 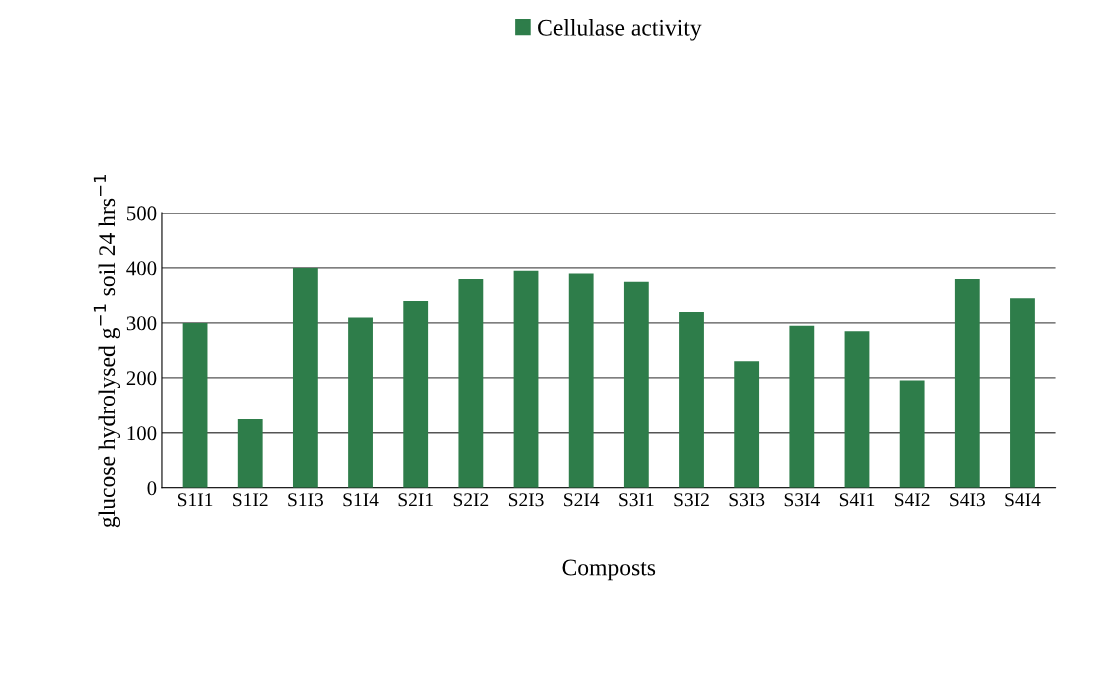 What do you see at coordinates (857, 500) in the screenshot?
I see `x-tick-label: S4I1` at bounding box center [857, 500].